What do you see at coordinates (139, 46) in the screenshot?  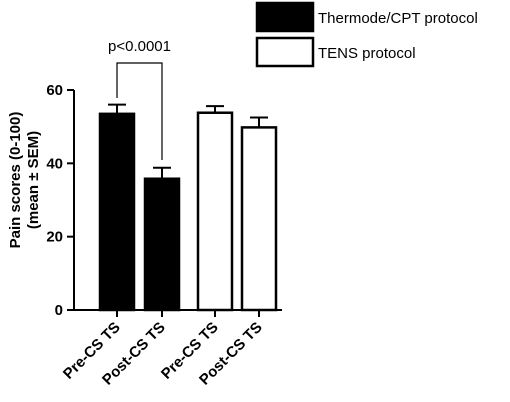 I see `significance-label: p<0.0001` at bounding box center [139, 46].